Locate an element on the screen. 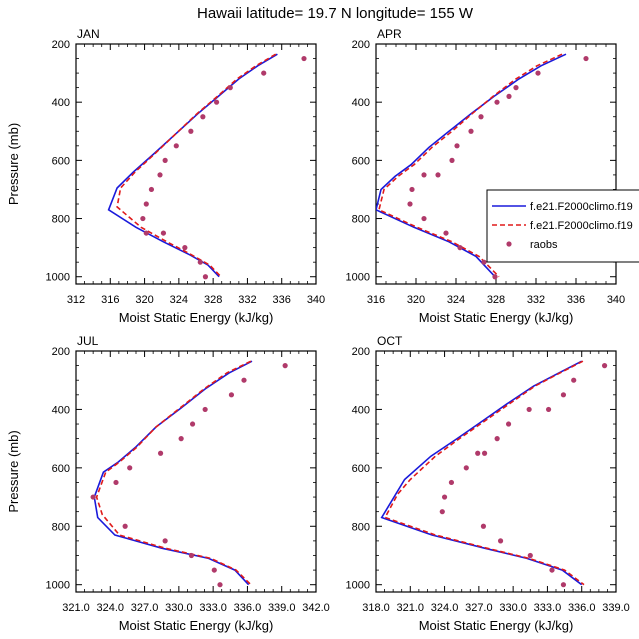  legend-label: f.e21.F2000climo.f19 is located at coordinates (581, 226).